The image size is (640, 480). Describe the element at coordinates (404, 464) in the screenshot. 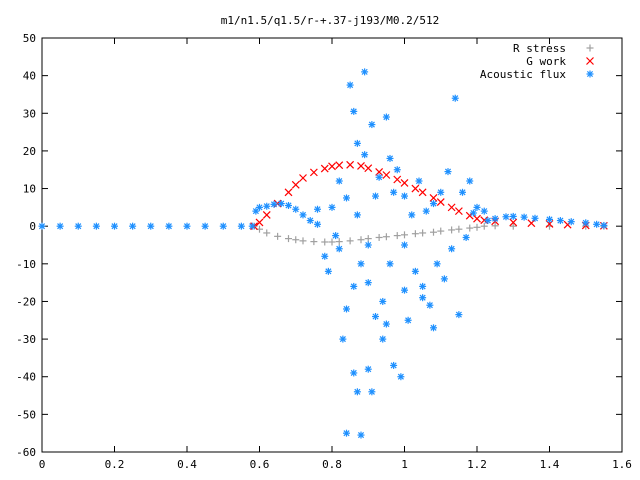

I see `x-tick-label: 1` at that location.